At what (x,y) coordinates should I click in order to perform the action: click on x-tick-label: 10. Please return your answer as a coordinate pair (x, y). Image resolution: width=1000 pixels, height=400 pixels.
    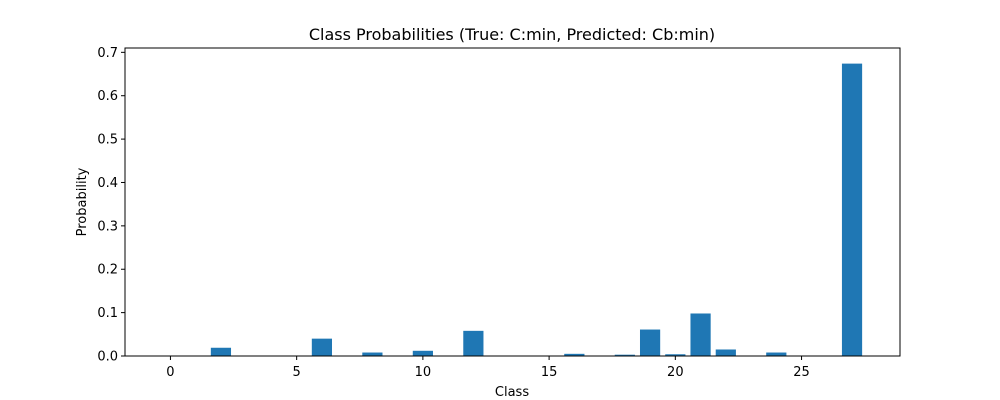
    Looking at the image, I should click on (423, 372).